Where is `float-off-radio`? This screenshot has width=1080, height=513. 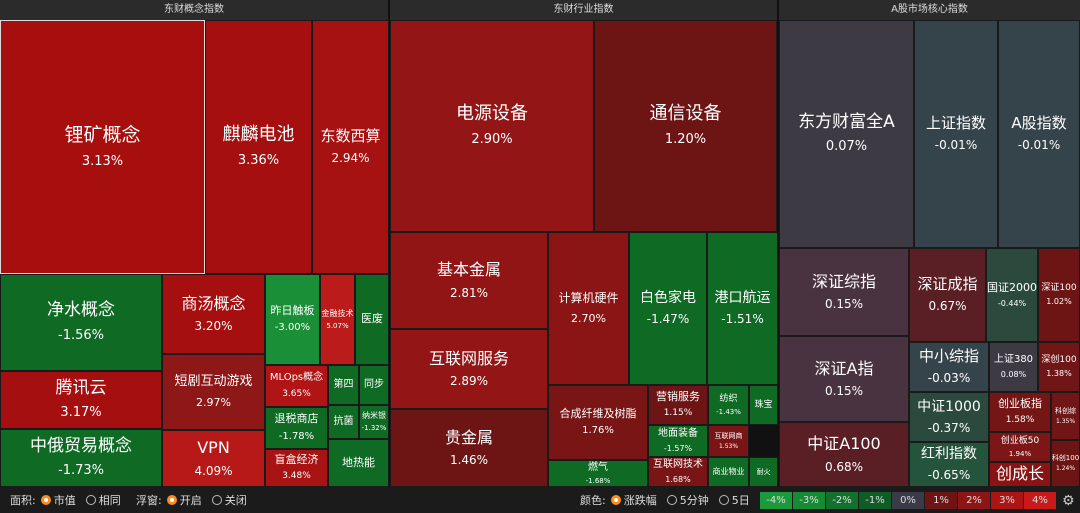
float-off-radio is located at coordinates (216, 500).